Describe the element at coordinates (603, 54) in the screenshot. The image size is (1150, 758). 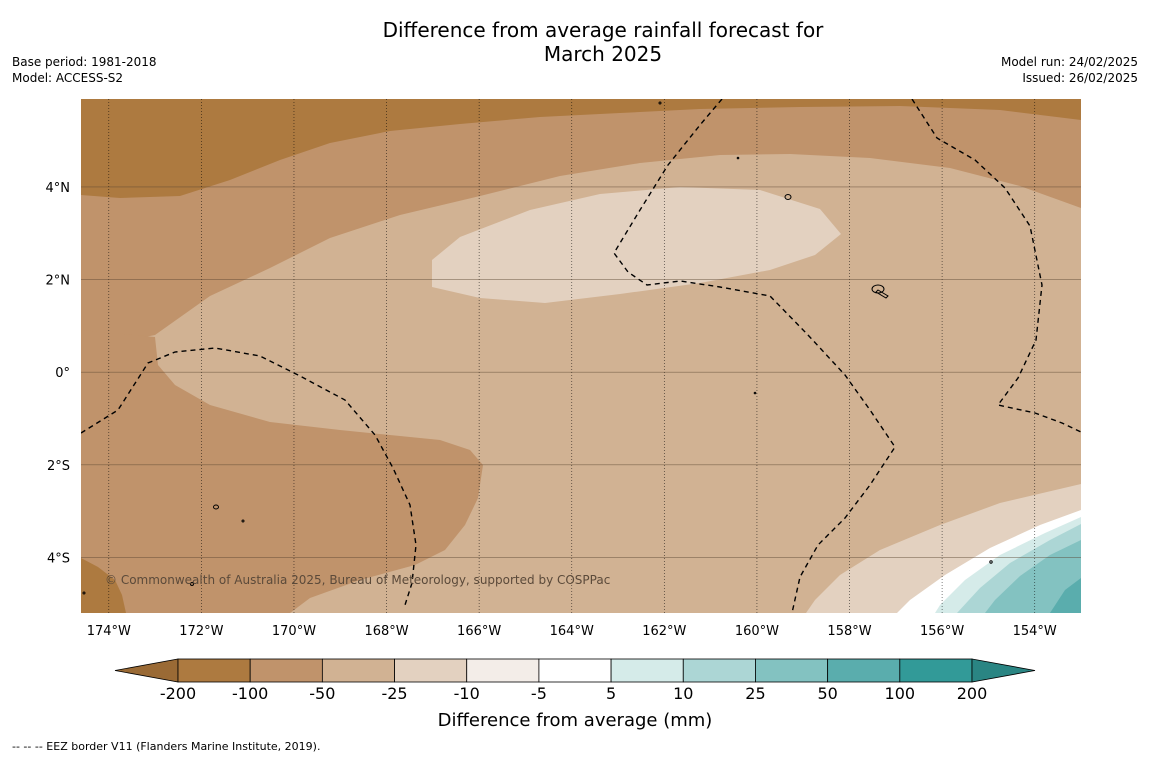
I see `title-line-2: March 2025` at that location.